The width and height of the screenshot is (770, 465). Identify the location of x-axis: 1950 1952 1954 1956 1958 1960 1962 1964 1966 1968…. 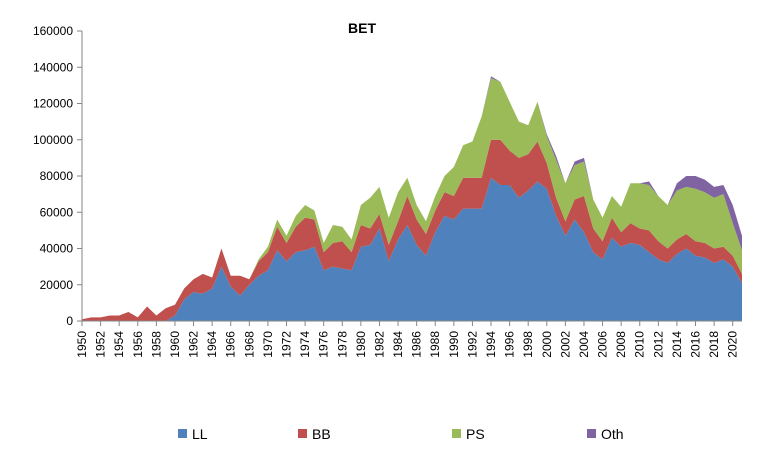
(408, 339).